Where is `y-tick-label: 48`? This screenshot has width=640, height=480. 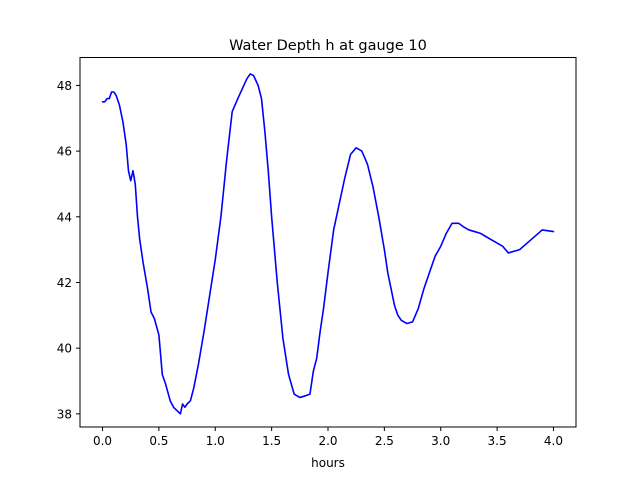
y-tick-label: 48 is located at coordinates (64, 86).